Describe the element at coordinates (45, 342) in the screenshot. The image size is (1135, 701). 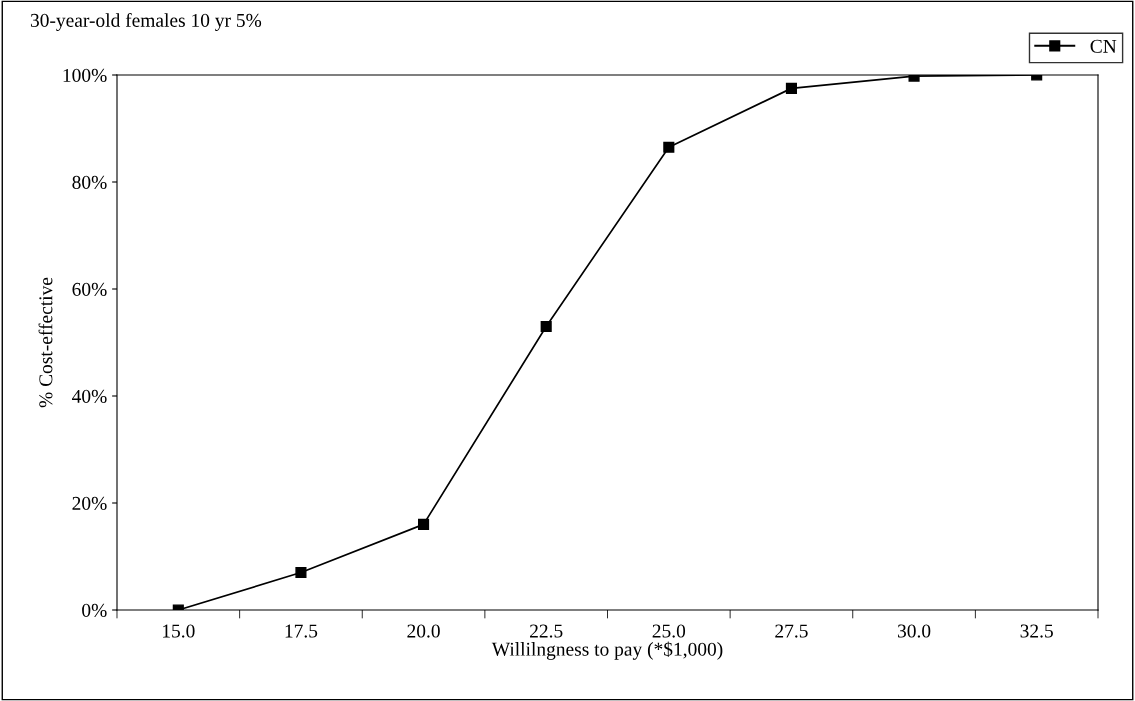
I see `y-axis-title: % Cost-effective` at that location.